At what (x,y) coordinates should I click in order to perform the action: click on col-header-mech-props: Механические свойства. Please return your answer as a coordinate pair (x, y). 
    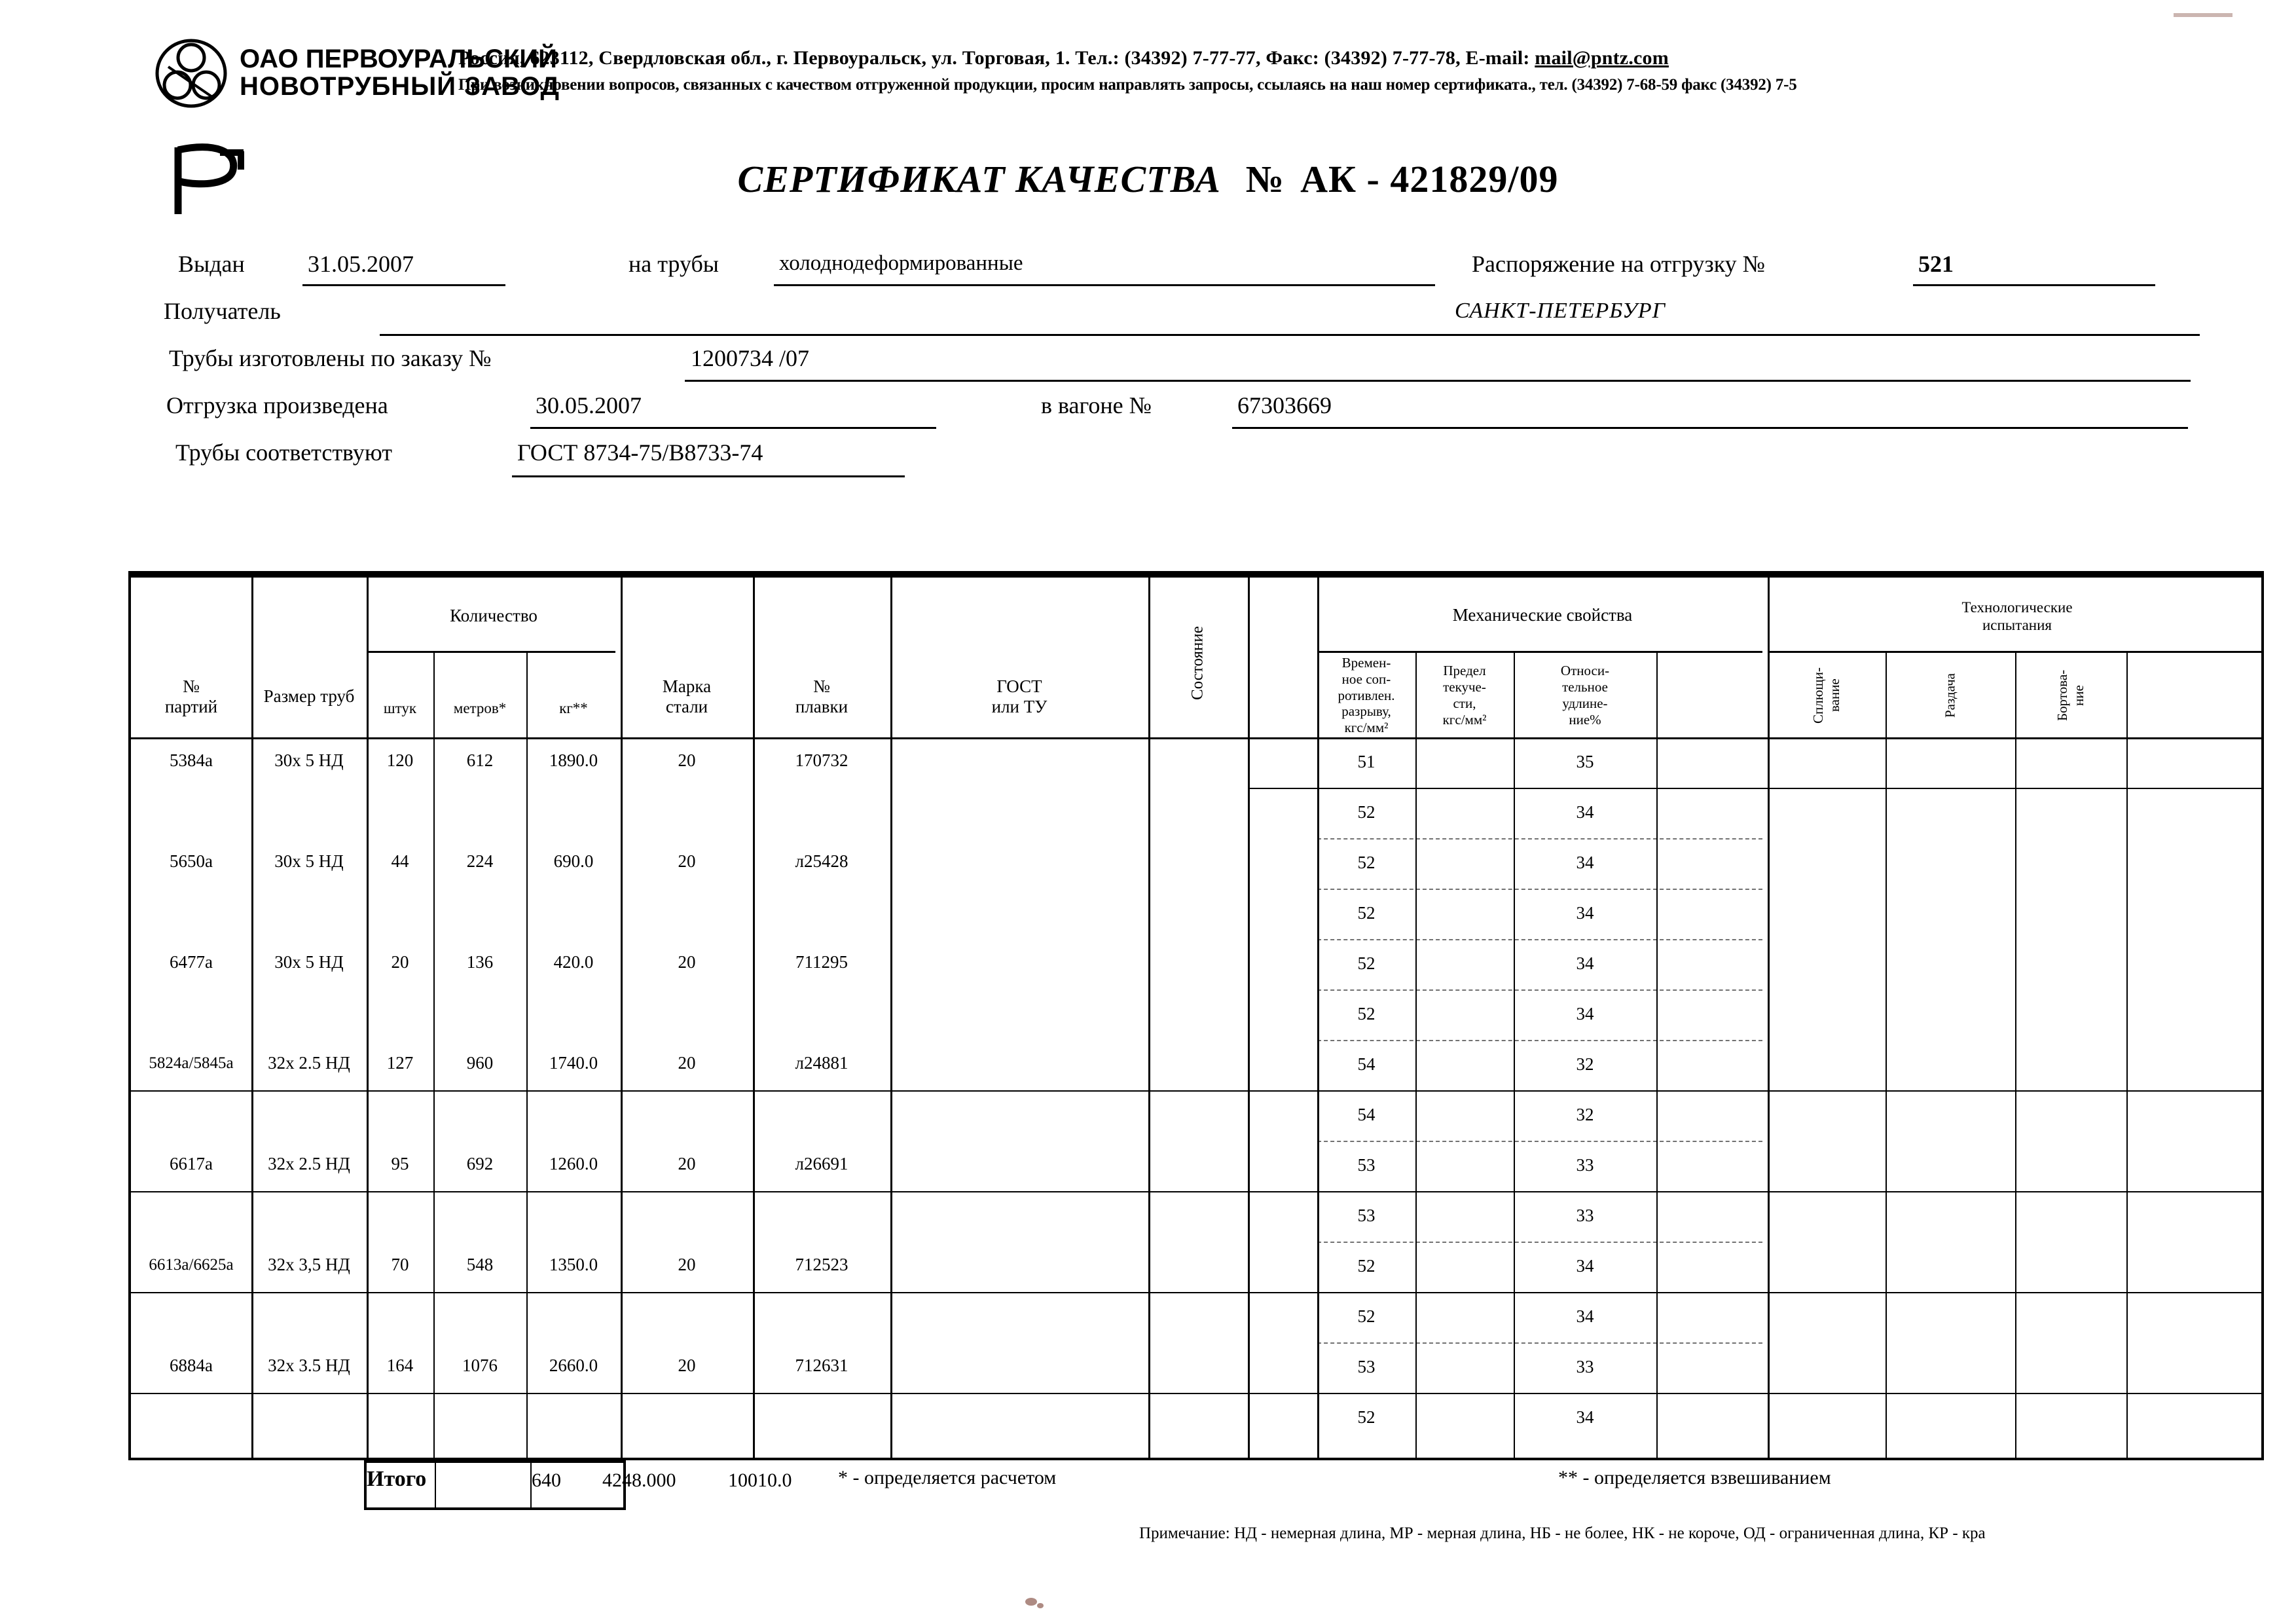
    Looking at the image, I should click on (1542, 615).